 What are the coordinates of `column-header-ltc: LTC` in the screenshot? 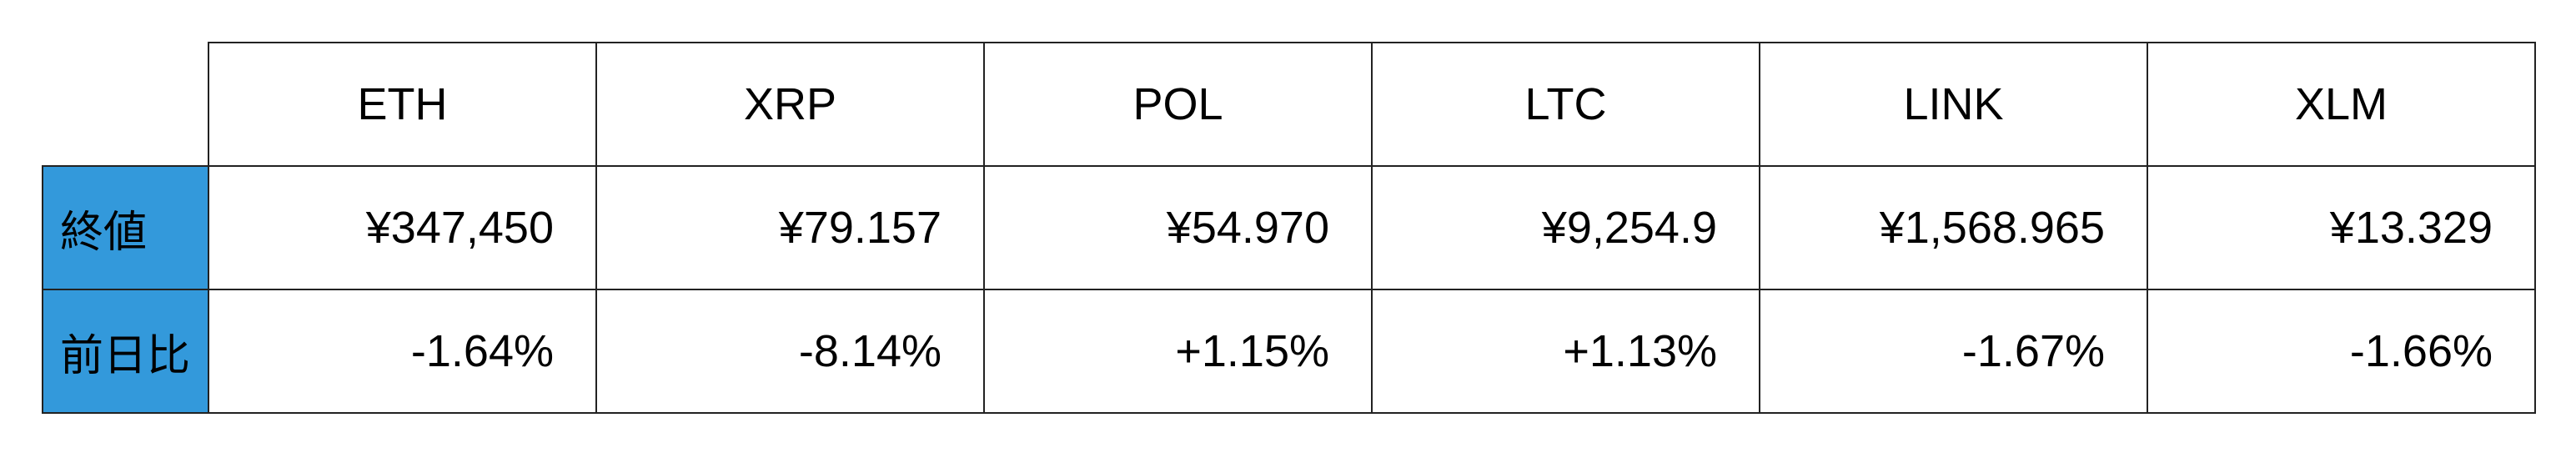 It's located at (1565, 104).